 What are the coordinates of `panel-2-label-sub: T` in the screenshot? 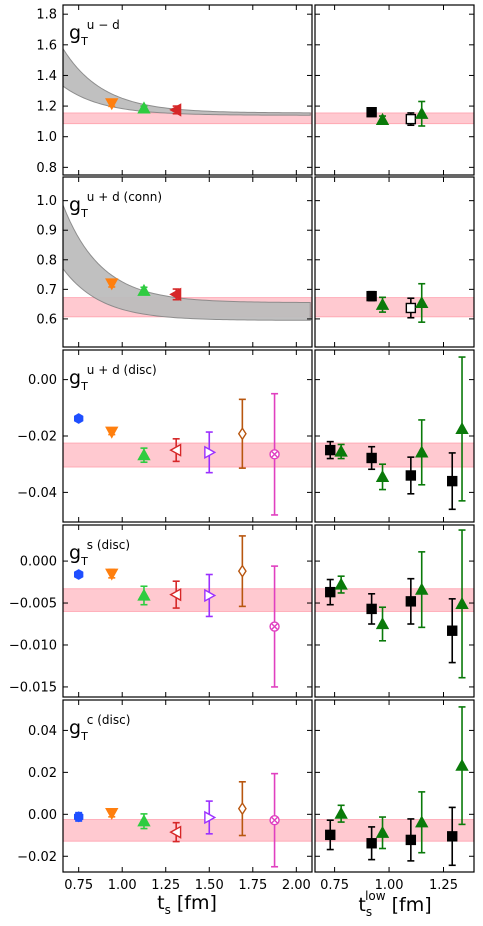 It's located at (84, 213).